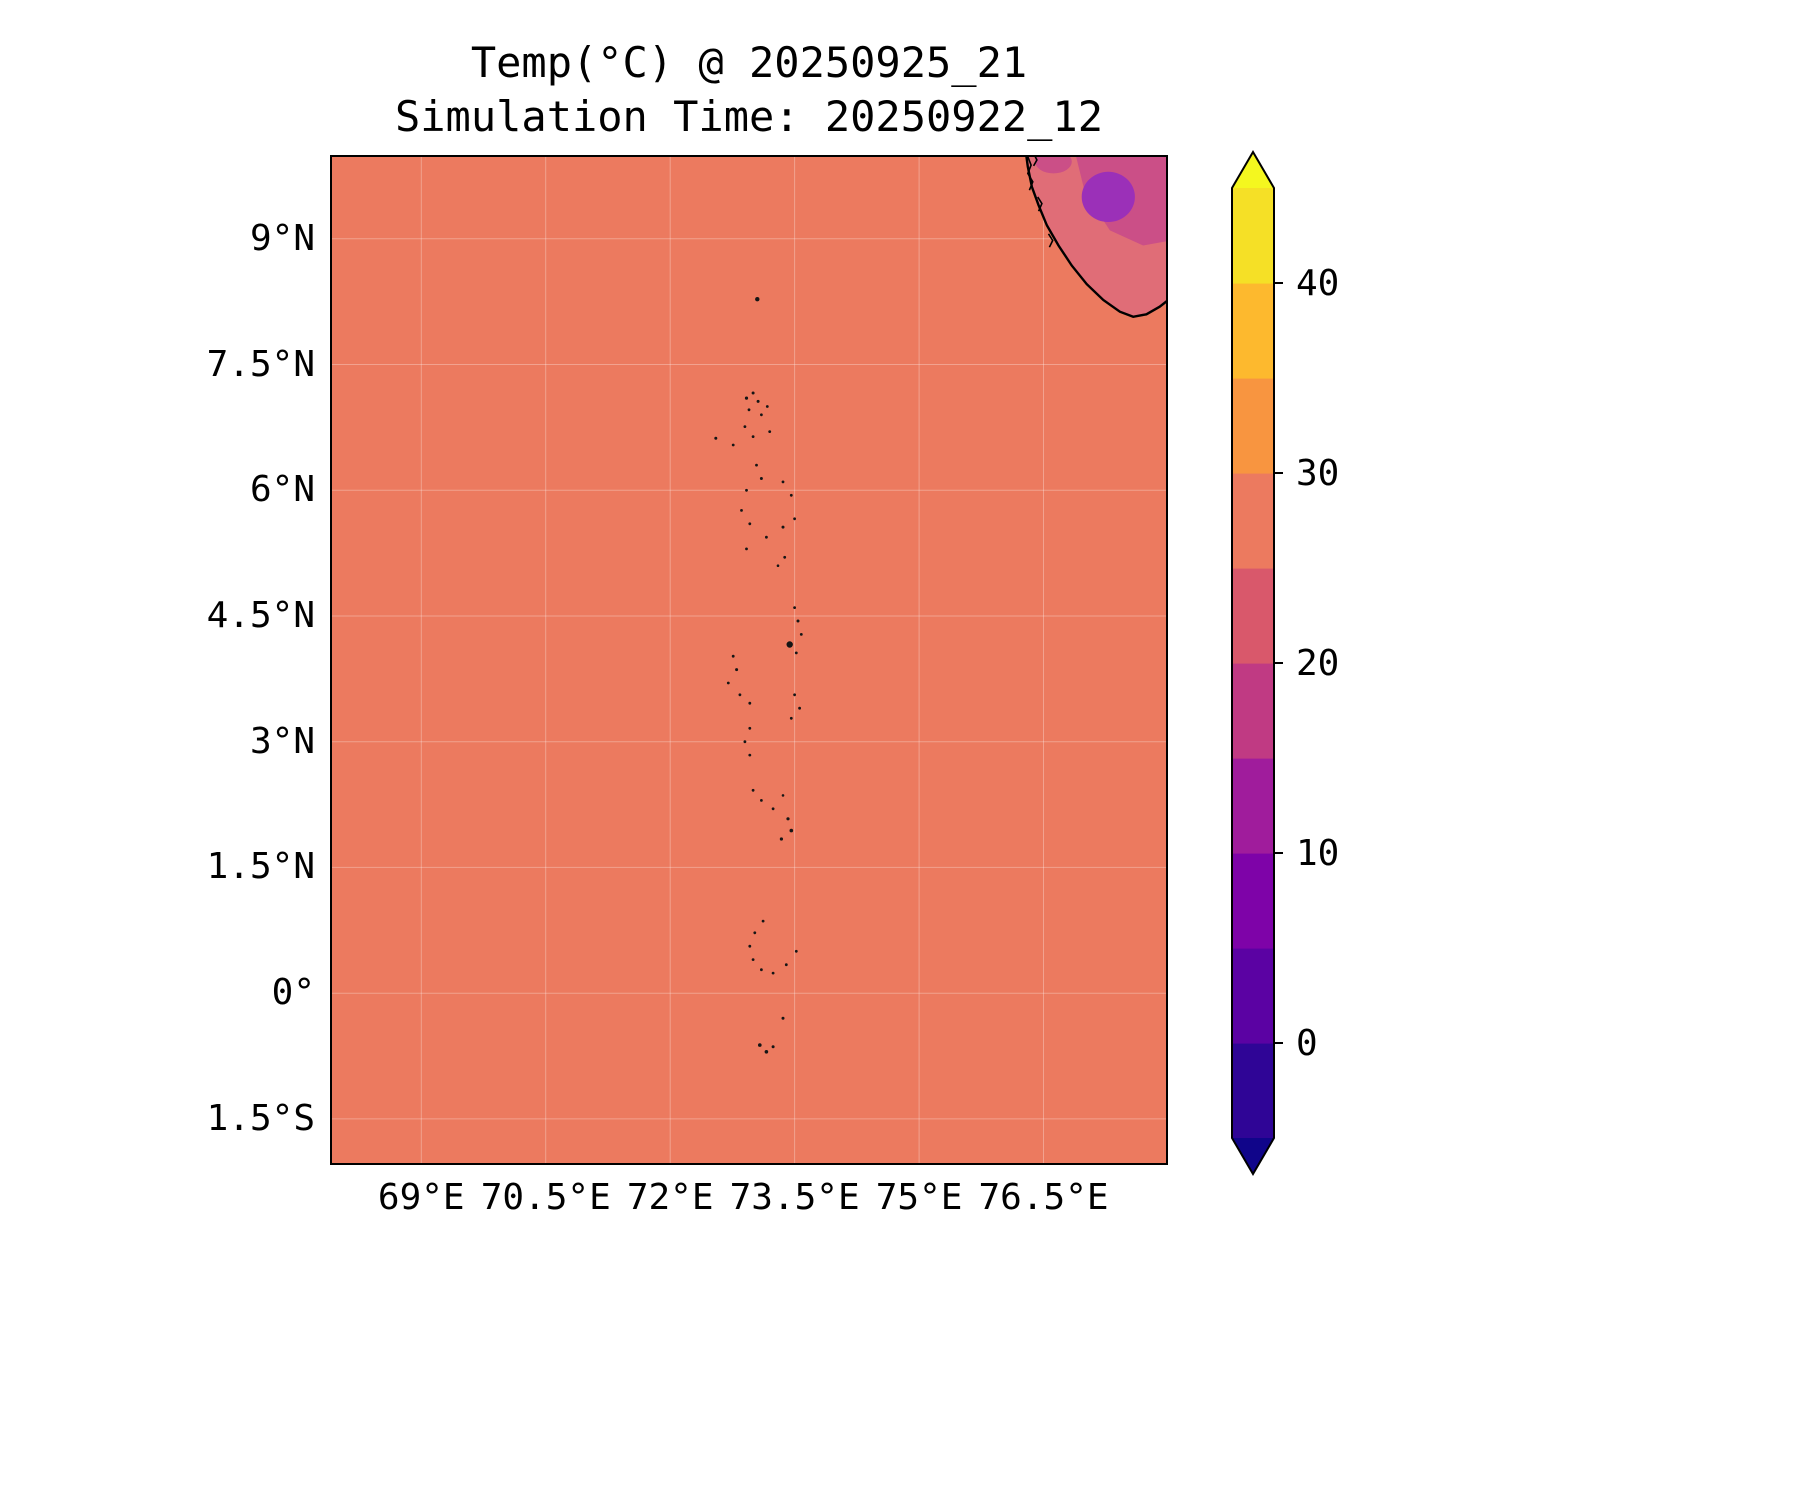 The height and width of the screenshot is (1500, 1800). Describe the element at coordinates (1317, 853) in the screenshot. I see `colorbar-tick-label: 10` at that location.